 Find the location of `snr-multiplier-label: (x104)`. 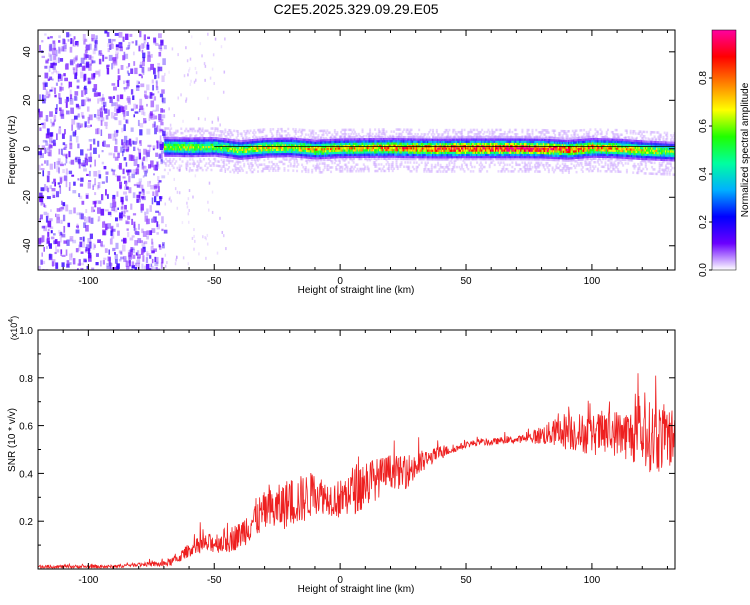

snr-multiplier-label: (x104) is located at coordinates (13, 328).